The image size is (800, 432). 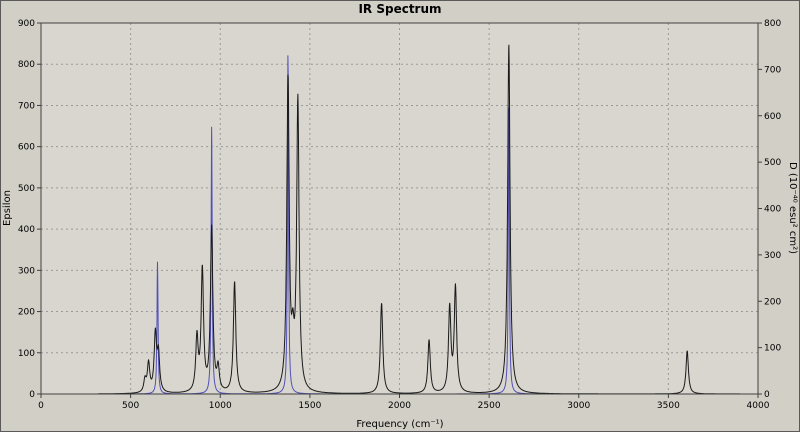 What do you see at coordinates (32, 395) in the screenshot?
I see `y-tick-label-left: 0` at bounding box center [32, 395].